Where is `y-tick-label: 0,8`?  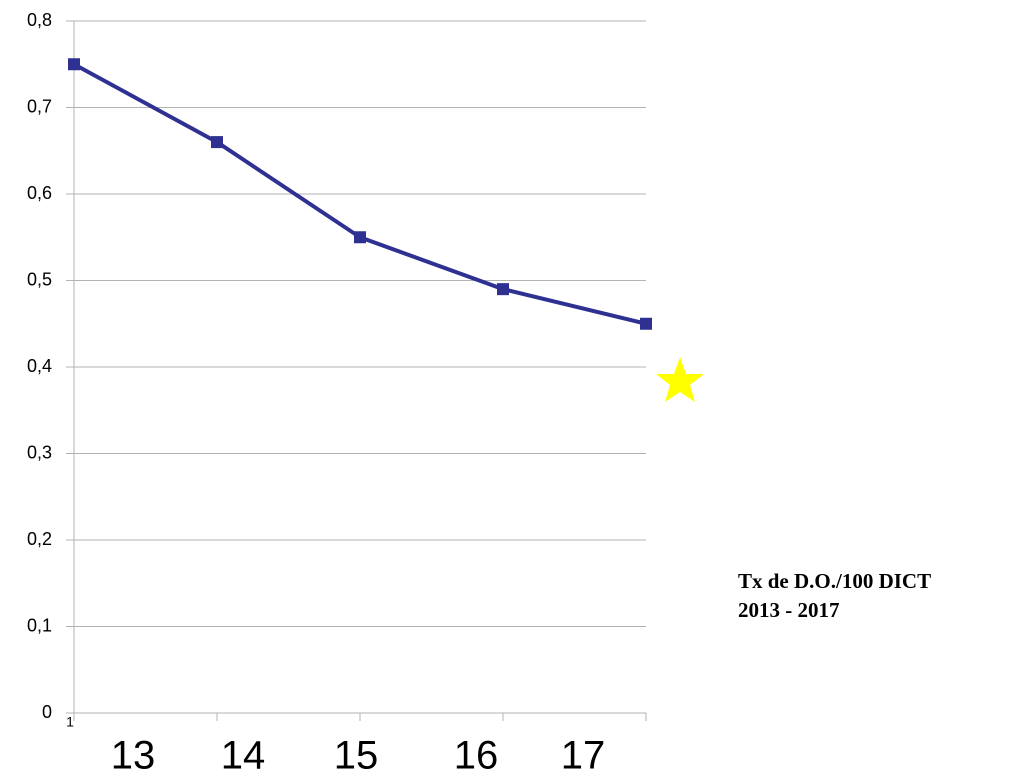
y-tick-label: 0,8 is located at coordinates (39, 20).